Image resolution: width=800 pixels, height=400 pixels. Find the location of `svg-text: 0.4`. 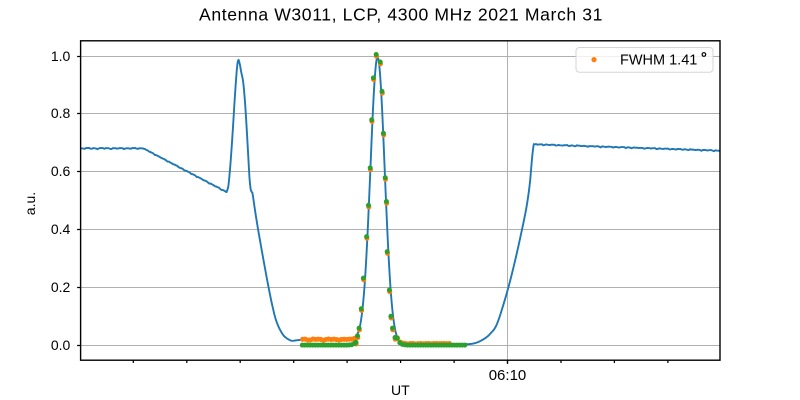

svg-text: 0.4 is located at coordinates (61, 229).